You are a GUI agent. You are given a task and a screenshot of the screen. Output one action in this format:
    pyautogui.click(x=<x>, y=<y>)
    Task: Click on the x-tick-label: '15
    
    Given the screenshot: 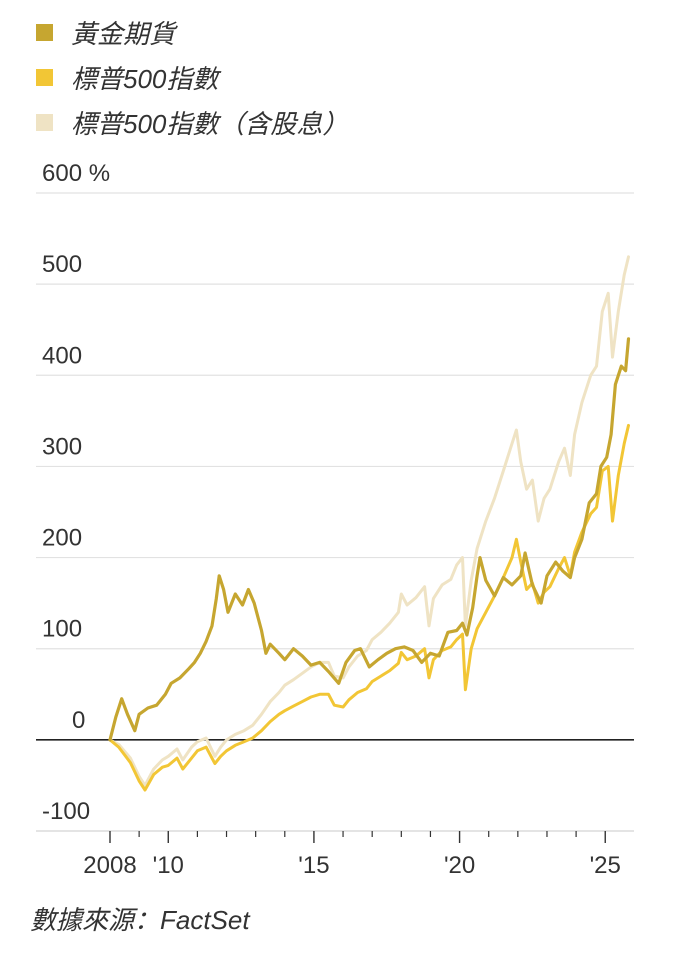 What is the action you would take?
    pyautogui.click(x=313, y=865)
    